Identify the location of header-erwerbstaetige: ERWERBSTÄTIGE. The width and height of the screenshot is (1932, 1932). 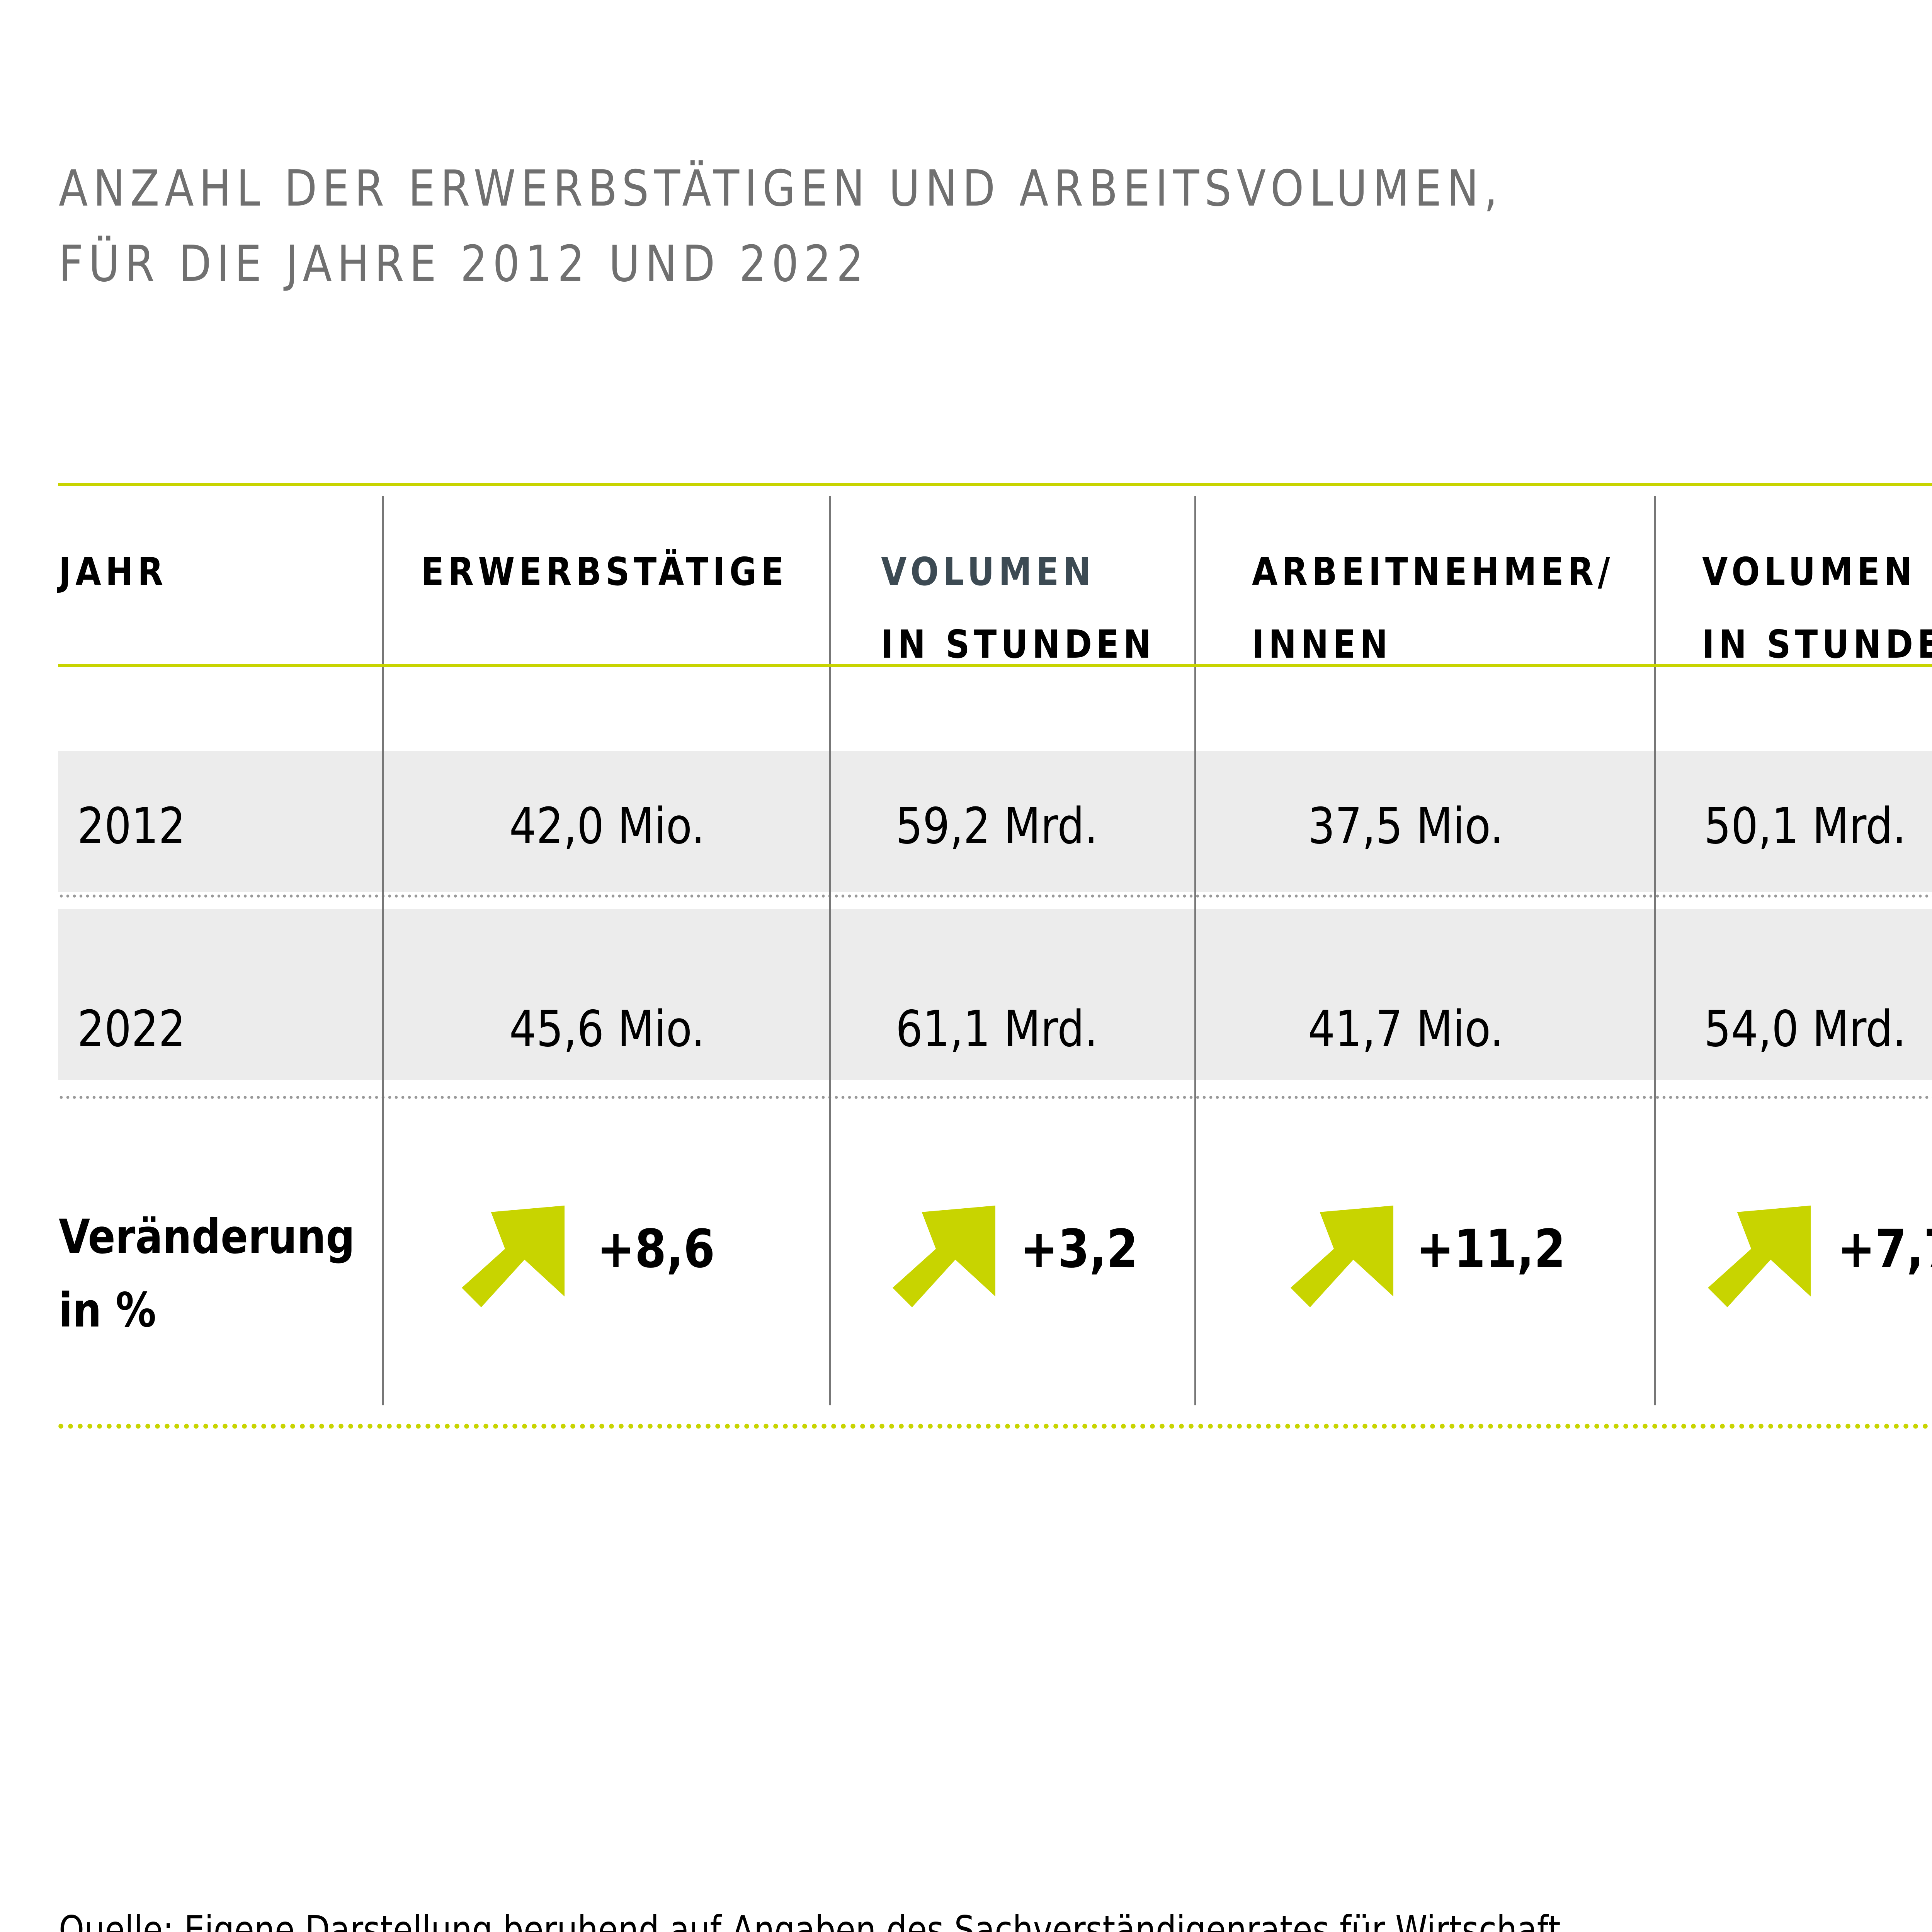
(604, 571).